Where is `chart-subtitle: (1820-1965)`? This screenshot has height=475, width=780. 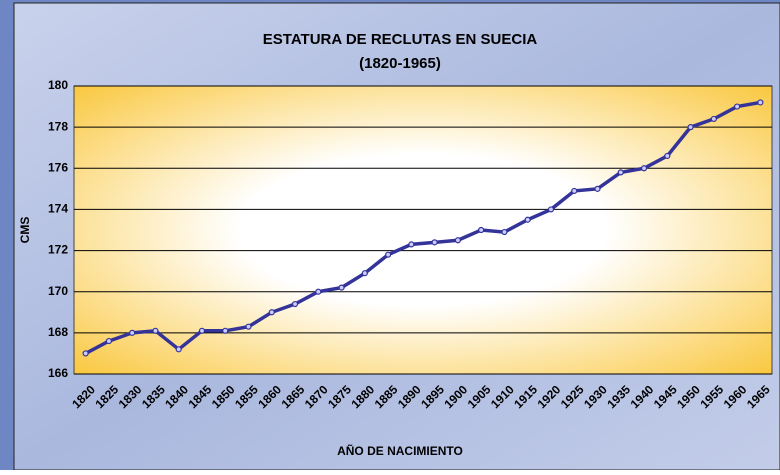 chart-subtitle: (1820-1965) is located at coordinates (400, 63).